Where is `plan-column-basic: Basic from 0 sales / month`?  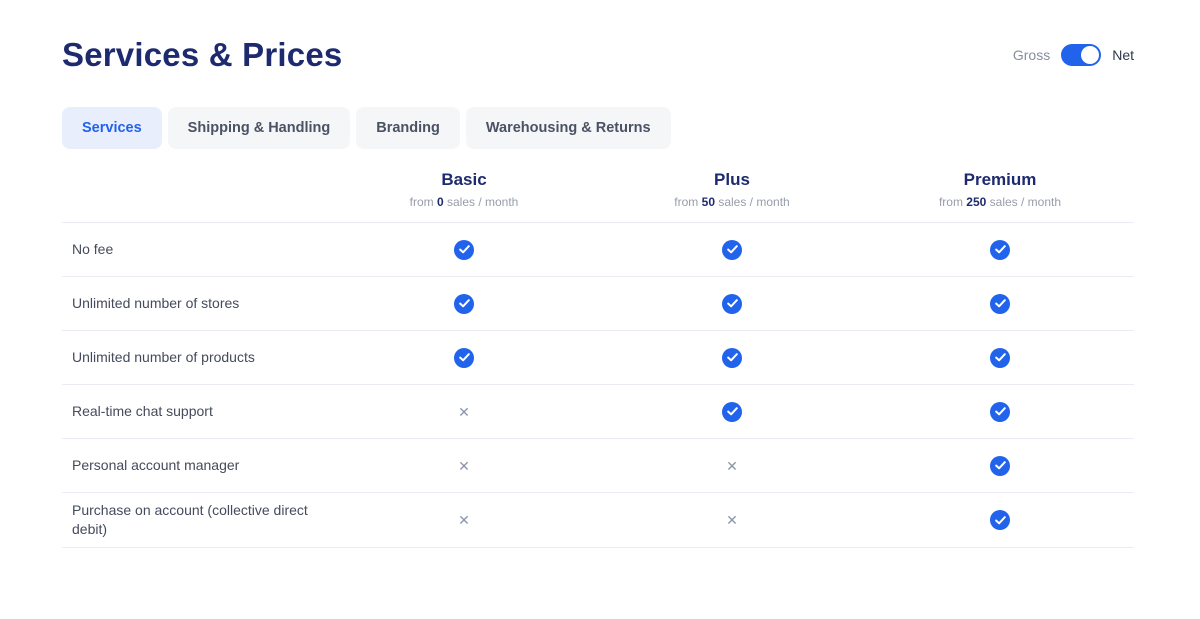
plan-column-basic: Basic from 0 sales / month is located at coordinates (464, 189).